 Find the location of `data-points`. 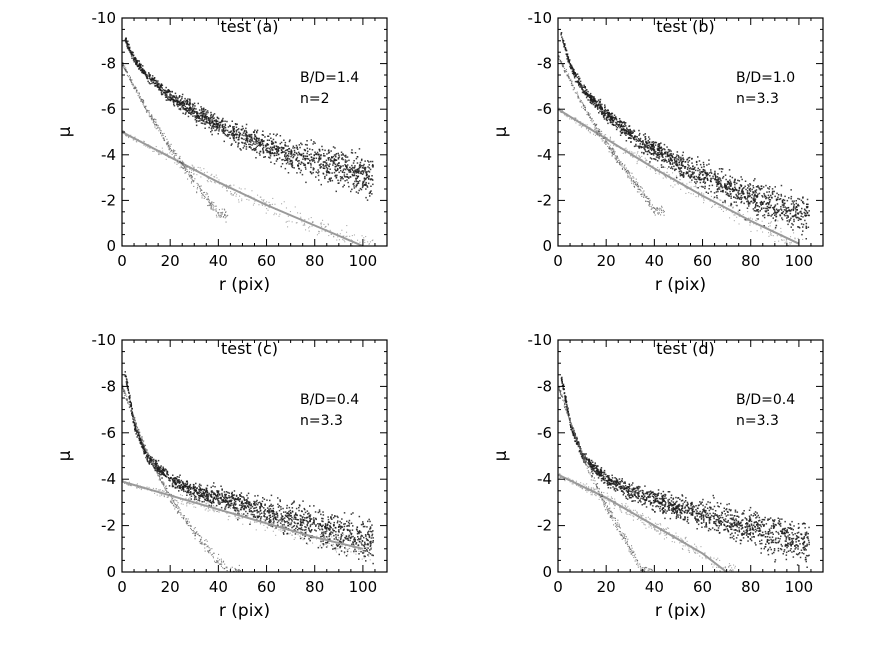

data-points is located at coordinates (248, 141).